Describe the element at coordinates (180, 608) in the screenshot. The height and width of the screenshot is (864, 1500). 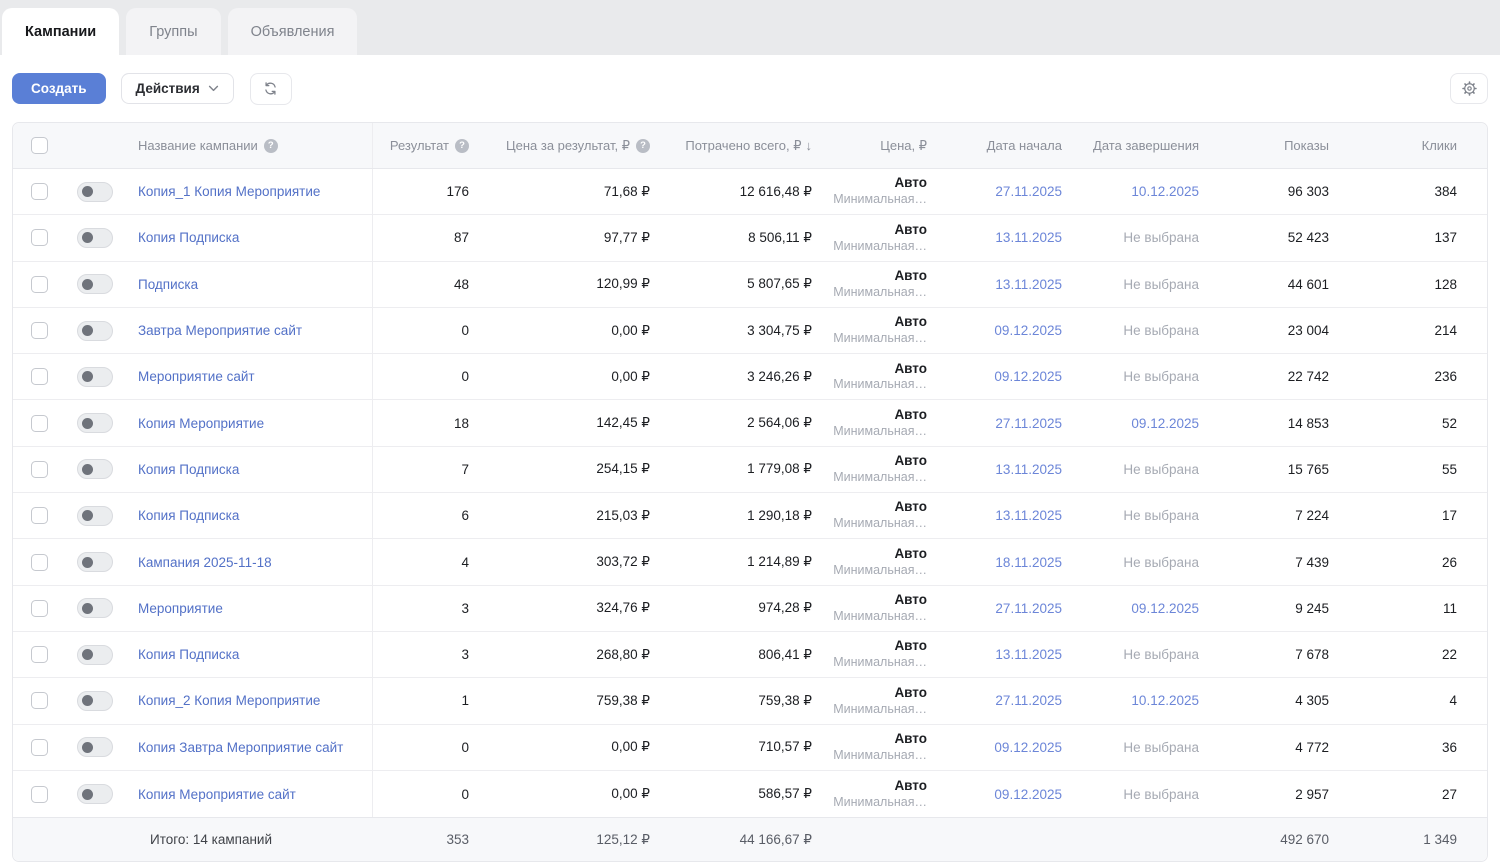
I see `campaign-name-link: Мероприятие` at that location.